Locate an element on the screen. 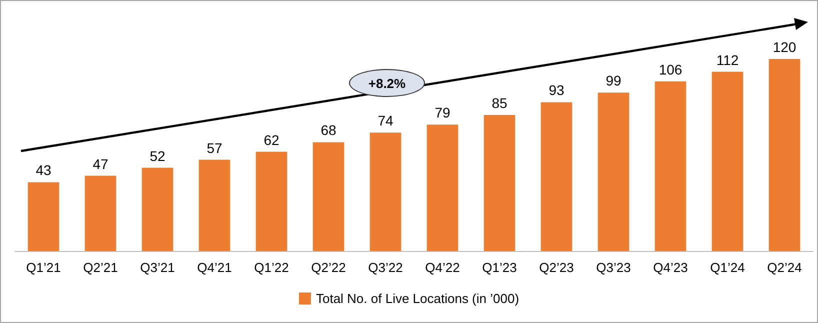  data-label: 99 is located at coordinates (614, 80).